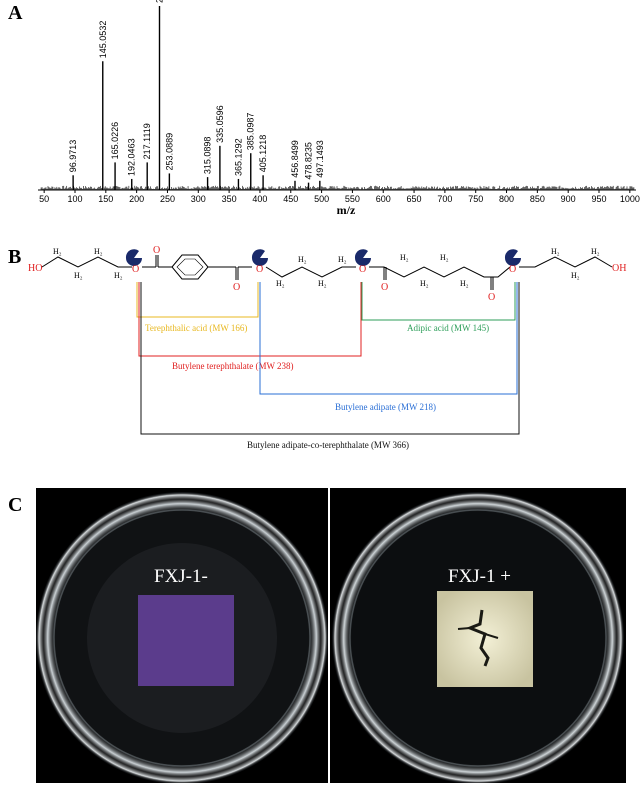  What do you see at coordinates (537, 199) in the screenshot?
I see `x-tick-label: 850` at bounding box center [537, 199].